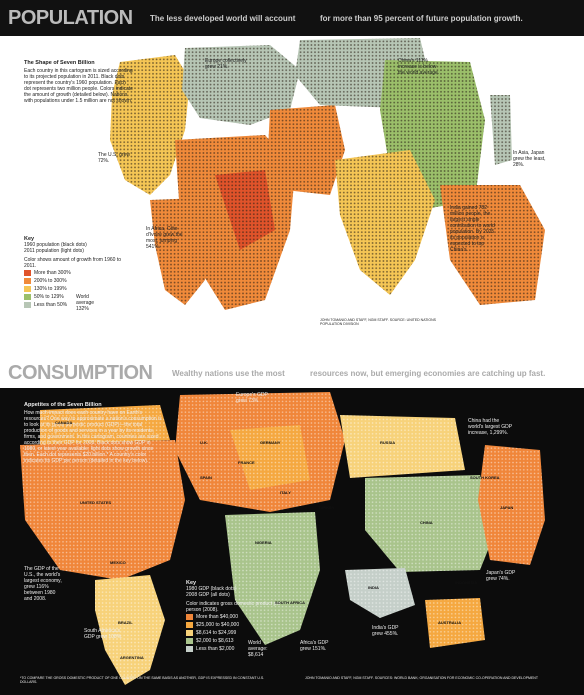  Describe the element at coordinates (246, 462) in the screenshot. I see `country-label: FRANCE` at that location.